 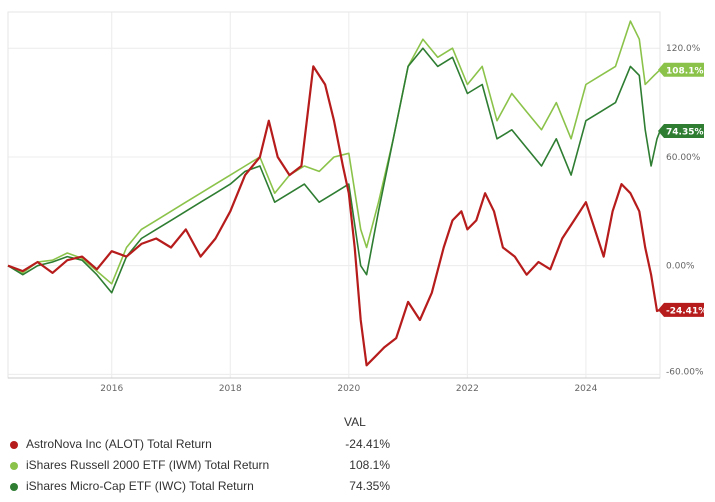 I want to click on legend-dot-iwm, so click(x=14, y=466).